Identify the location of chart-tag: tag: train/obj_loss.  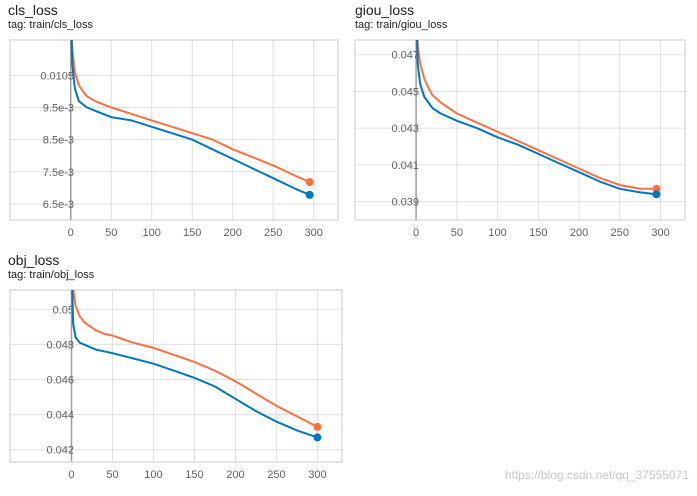
(51, 275).